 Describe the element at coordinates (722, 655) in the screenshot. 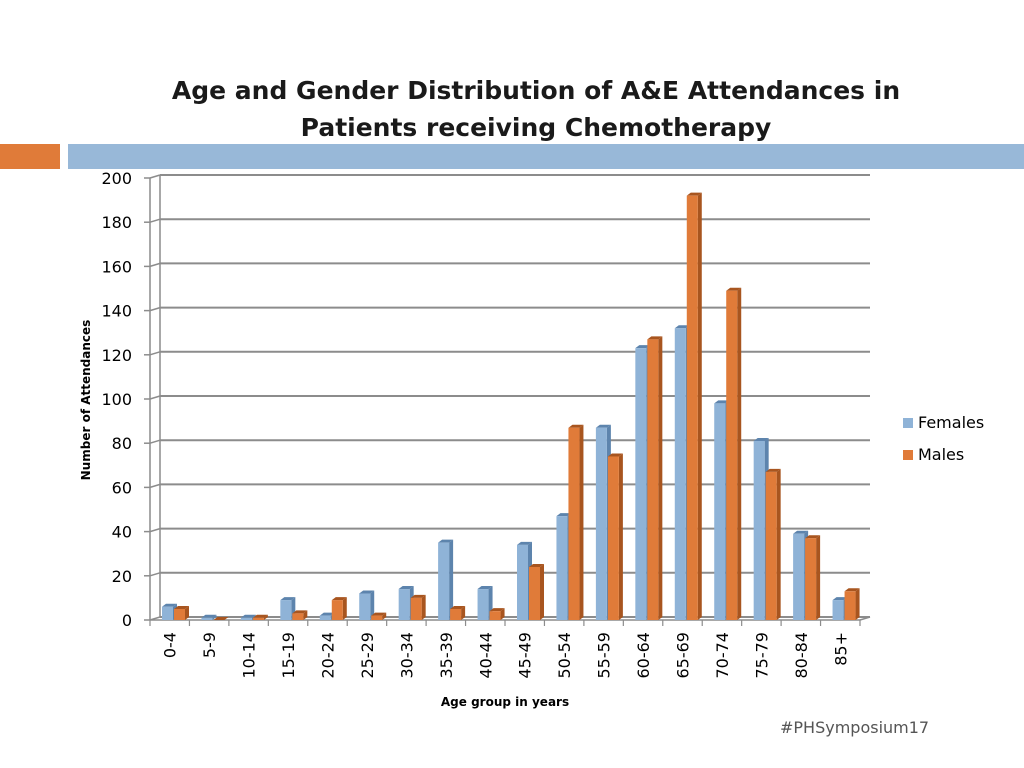

I see `x-tick-label: 70-74` at that location.